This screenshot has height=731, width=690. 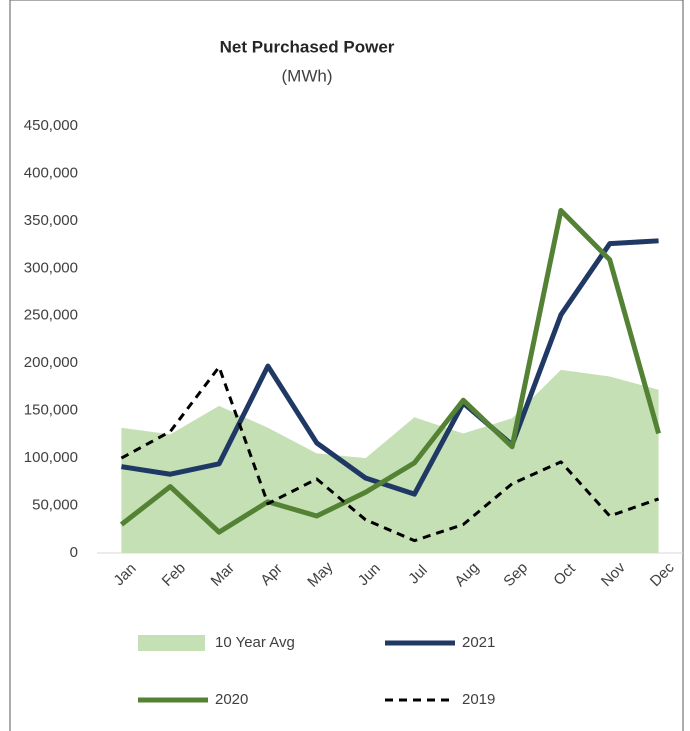 I want to click on x-tick-label: Jun, so click(x=369, y=574).